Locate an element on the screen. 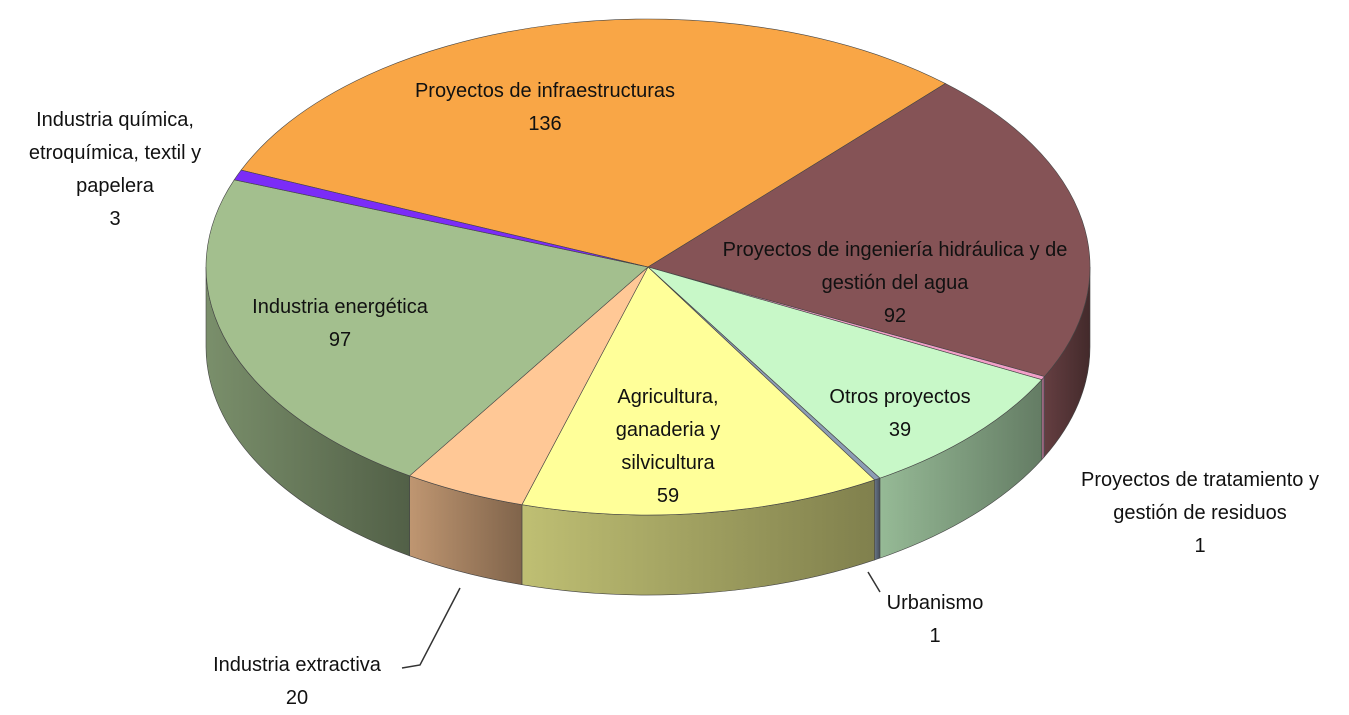 This screenshot has width=1349, height=715. data-label: Otros proyectos 39 is located at coordinates (900, 414).